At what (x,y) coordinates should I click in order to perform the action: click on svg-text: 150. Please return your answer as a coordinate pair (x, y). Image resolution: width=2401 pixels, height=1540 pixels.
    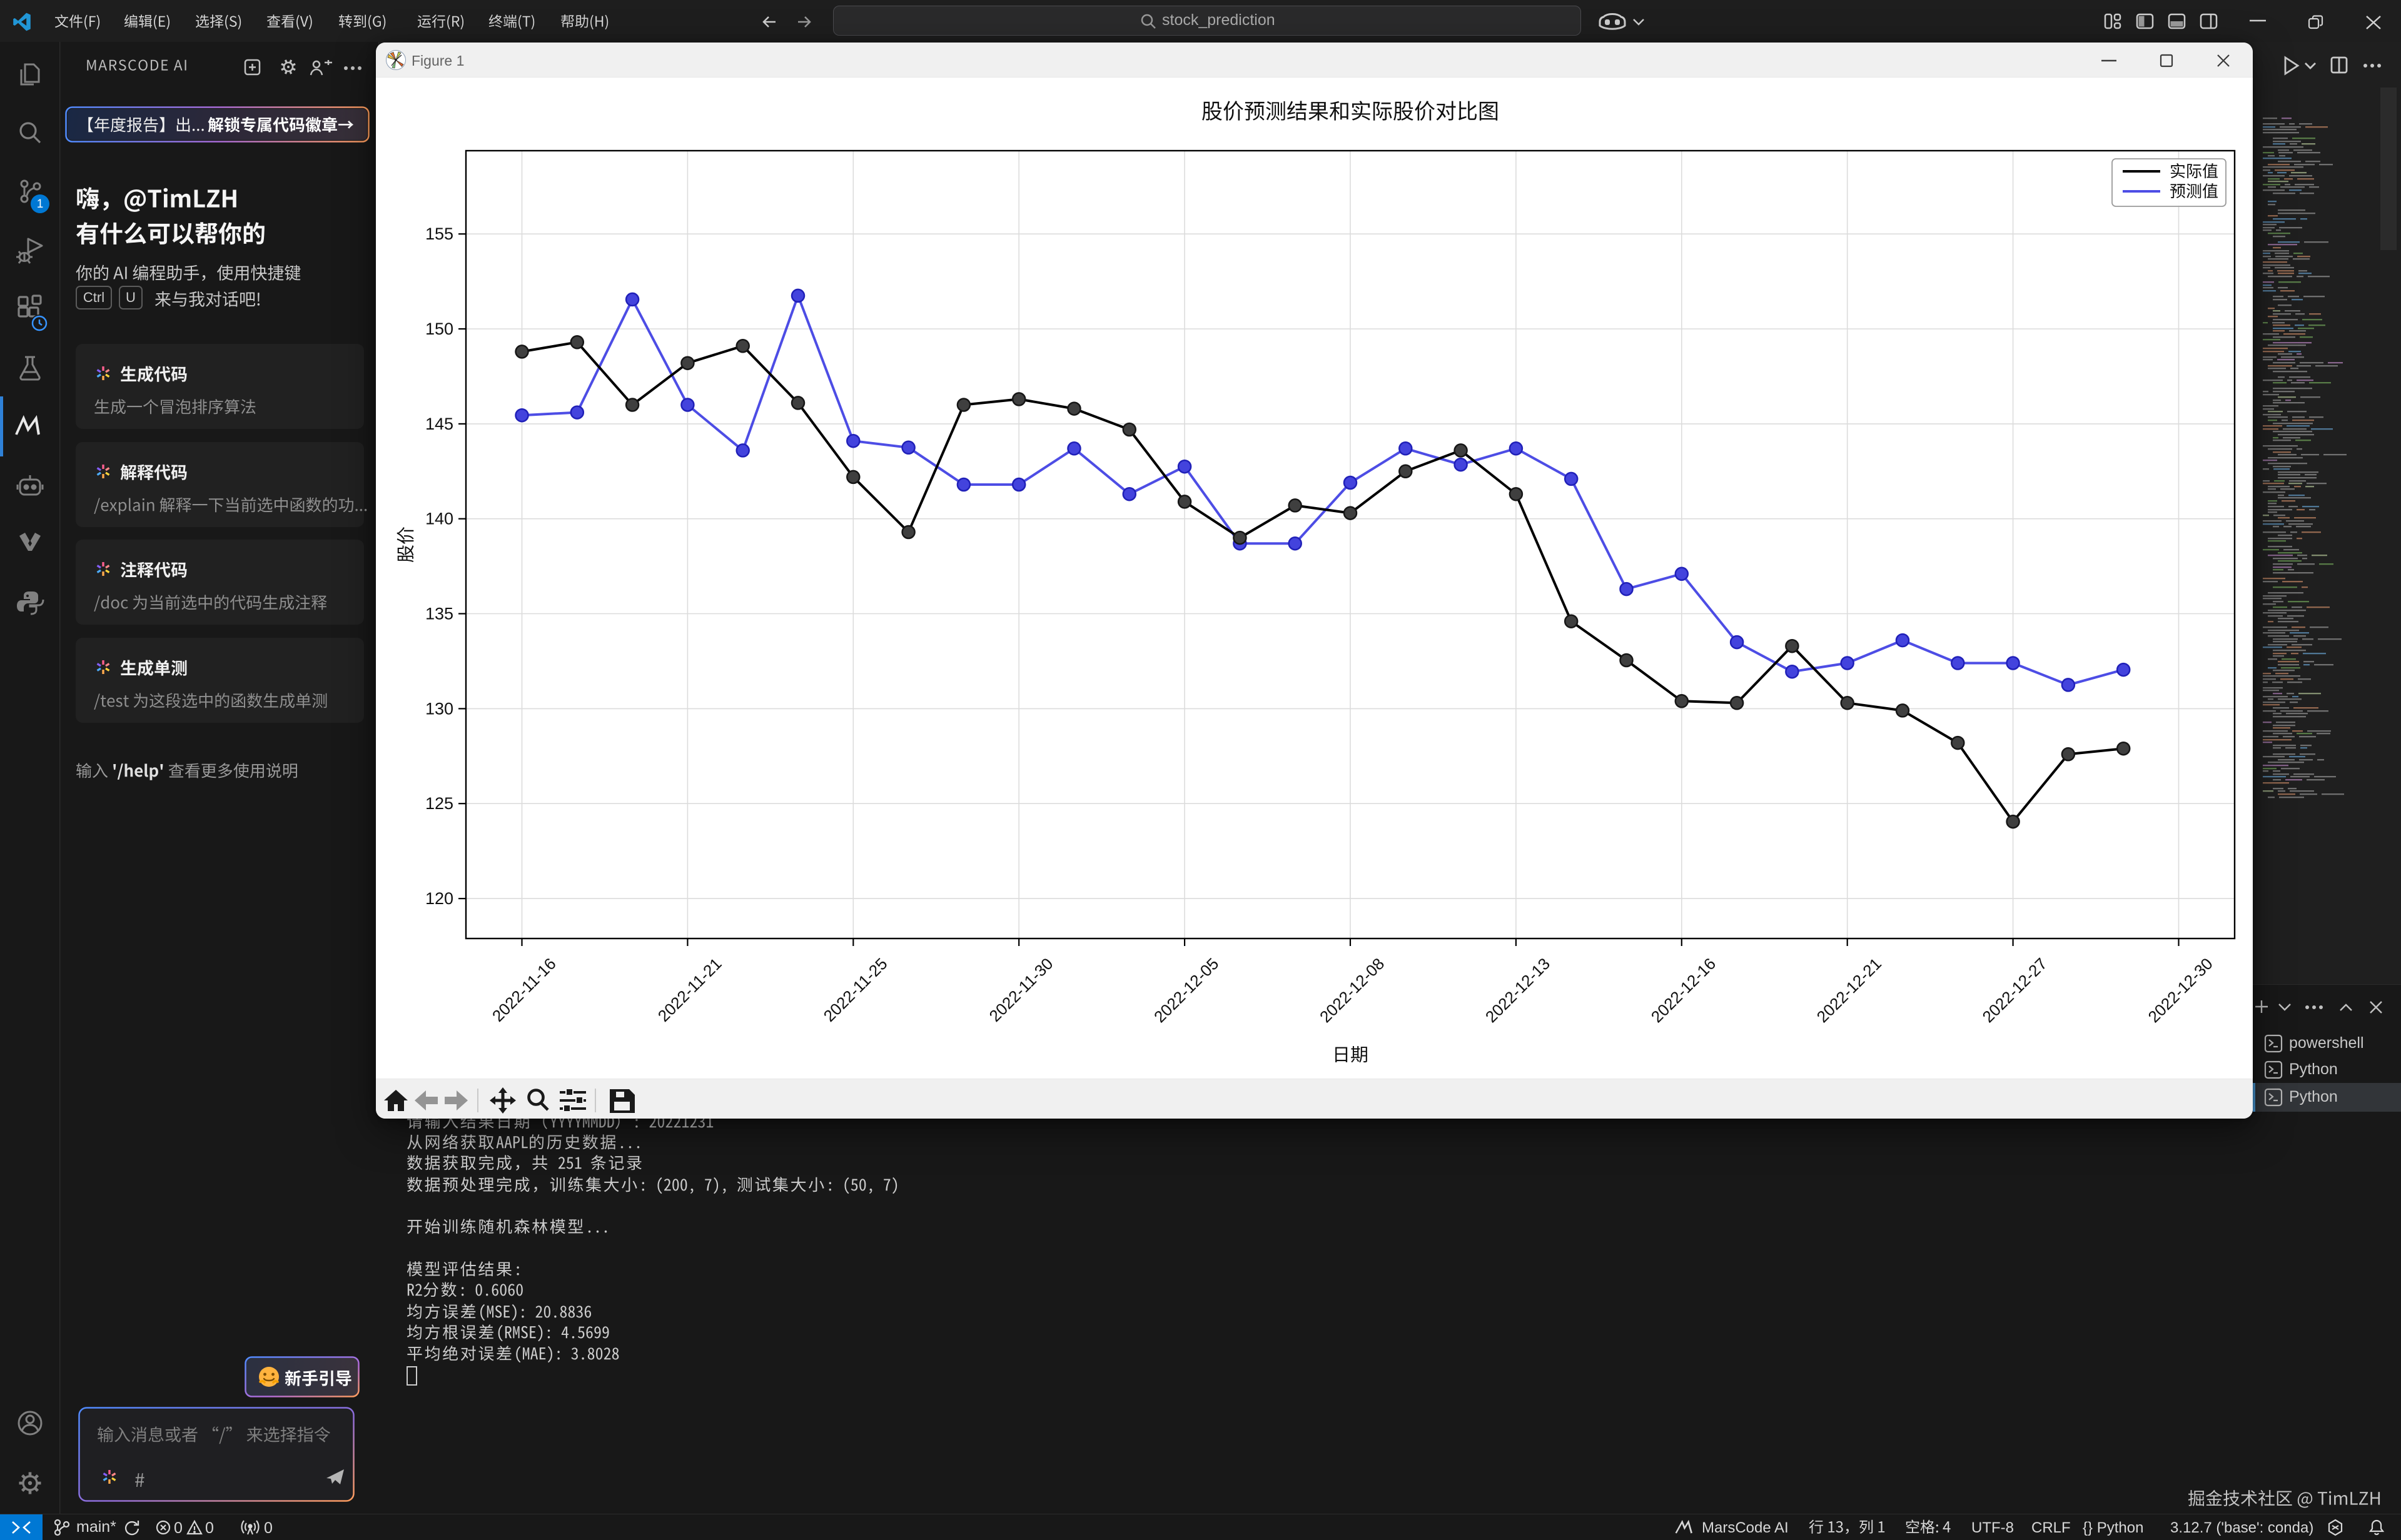
    Looking at the image, I should click on (439, 329).